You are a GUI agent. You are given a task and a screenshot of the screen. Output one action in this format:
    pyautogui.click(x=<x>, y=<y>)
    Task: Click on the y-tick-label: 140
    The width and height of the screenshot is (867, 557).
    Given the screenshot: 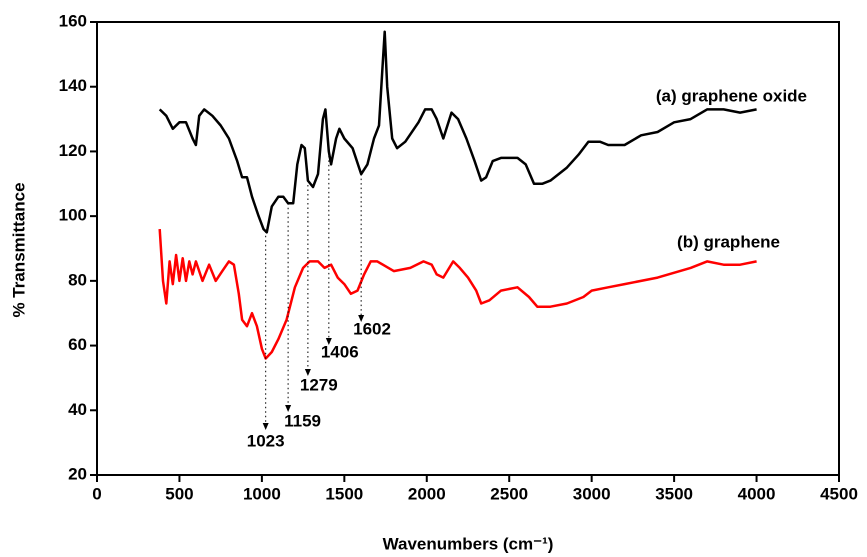 What is the action you would take?
    pyautogui.click(x=73, y=85)
    